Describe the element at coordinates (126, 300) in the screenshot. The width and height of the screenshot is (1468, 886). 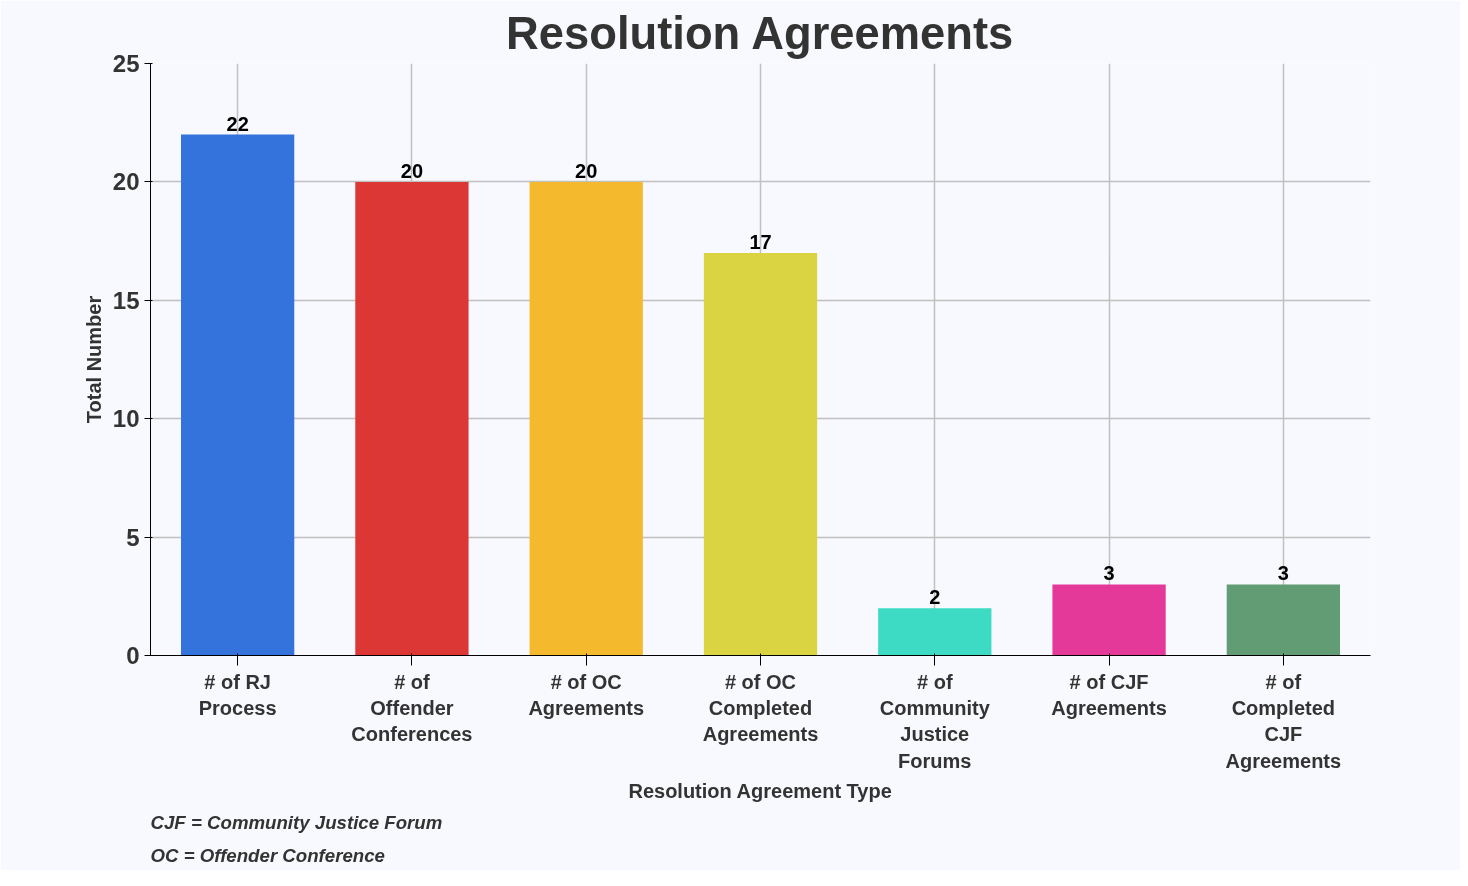
I see `y-tick-label: 15` at that location.